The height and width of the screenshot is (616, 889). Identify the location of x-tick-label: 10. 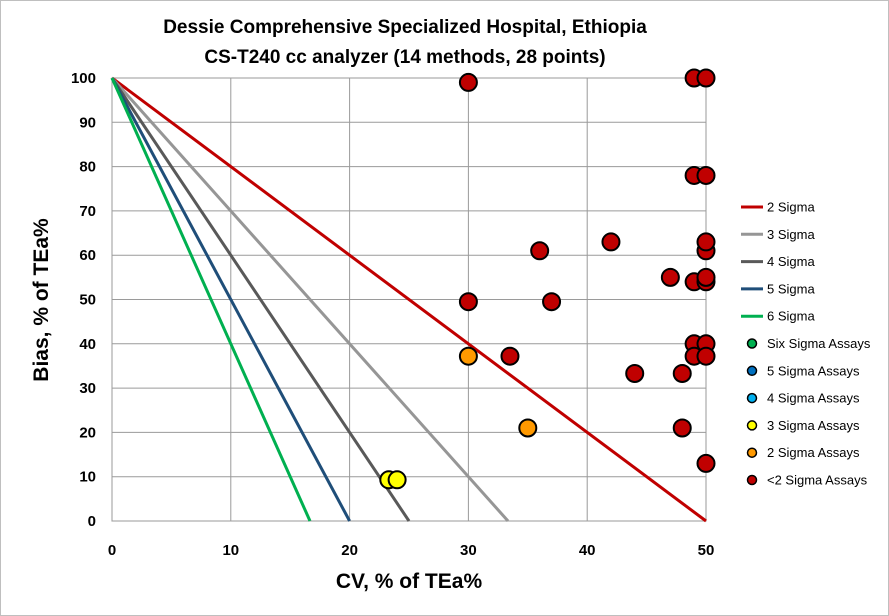
(230, 550).